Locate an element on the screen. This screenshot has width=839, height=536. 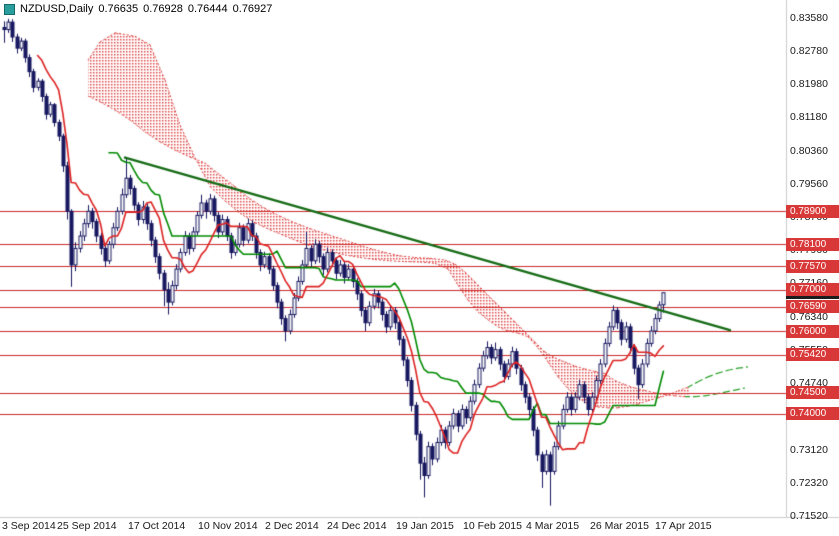
price-level-label: 0.77570 is located at coordinates (812, 266).